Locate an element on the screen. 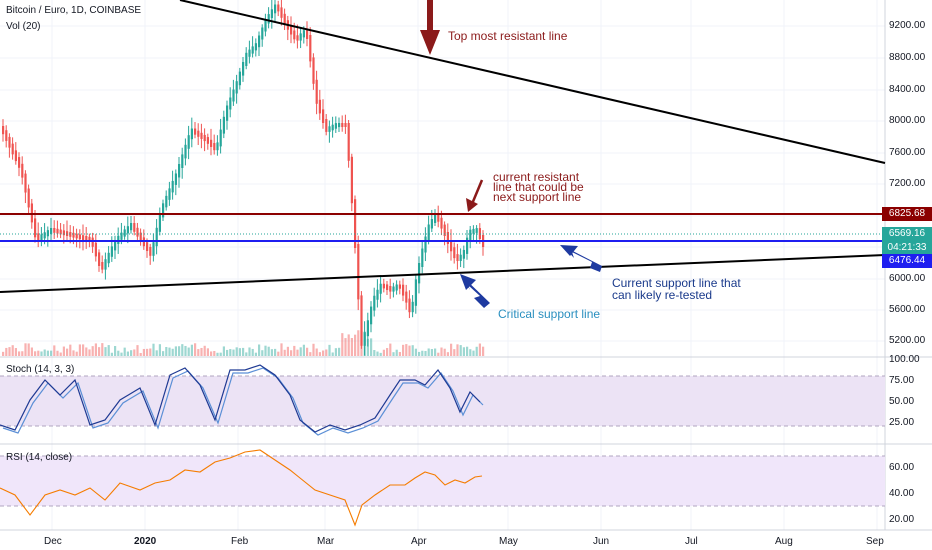 The height and width of the screenshot is (550, 932). price-tick: 8000.00 is located at coordinates (907, 120).